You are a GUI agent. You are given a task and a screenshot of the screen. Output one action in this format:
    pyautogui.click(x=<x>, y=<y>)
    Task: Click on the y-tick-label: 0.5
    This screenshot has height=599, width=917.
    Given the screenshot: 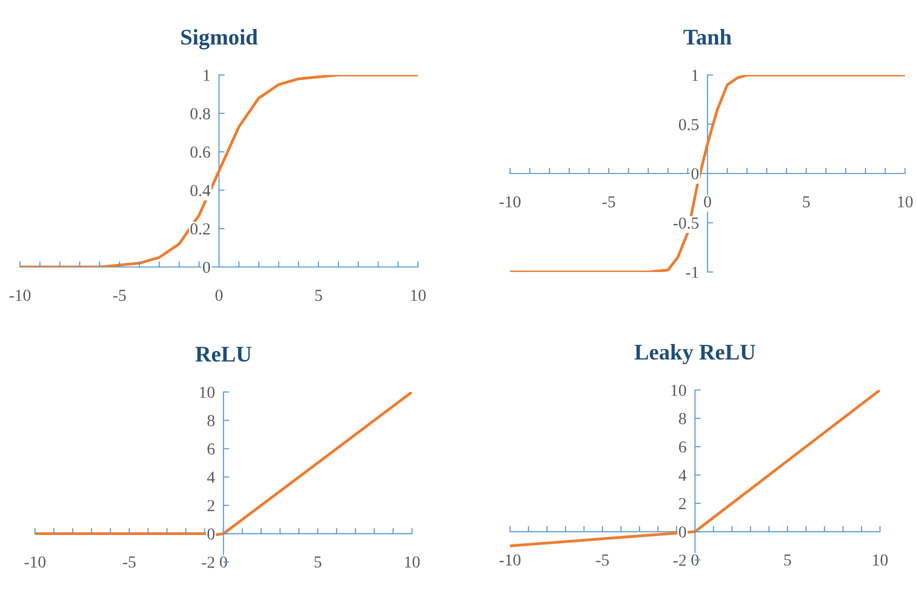 What is the action you would take?
    pyautogui.click(x=688, y=124)
    